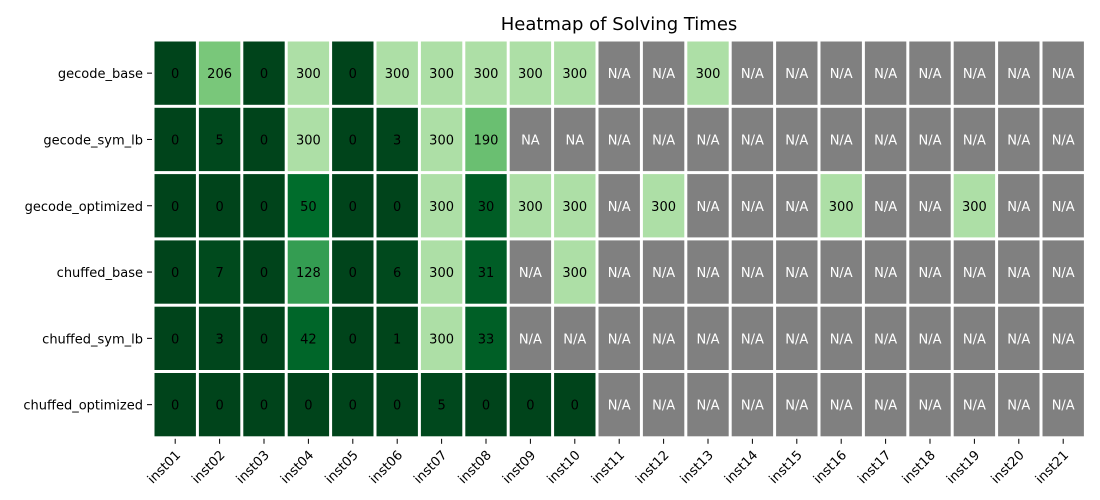 This screenshot has height=500, width=1100. I want to click on column-label-inst01: inst01, so click(164, 467).